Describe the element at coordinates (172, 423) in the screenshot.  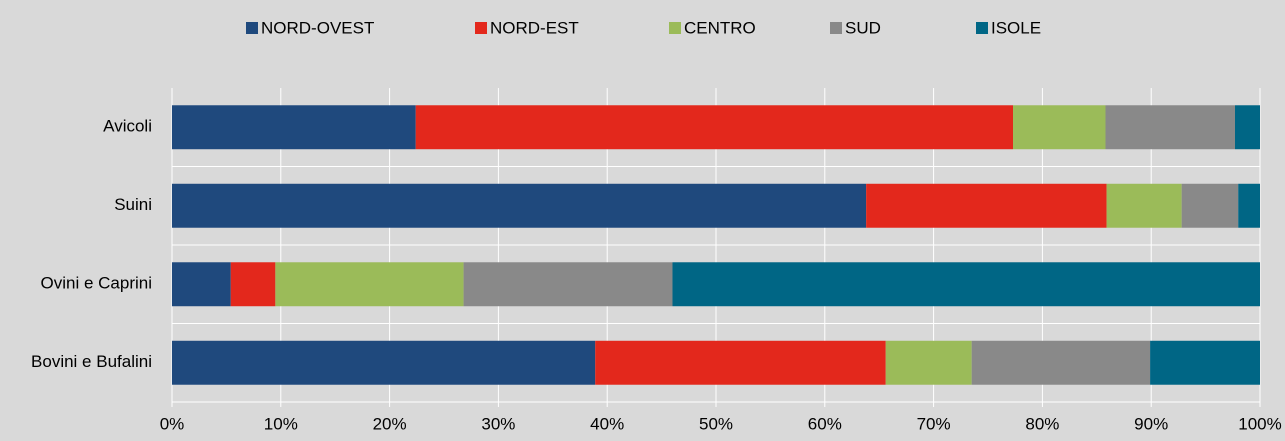
I see `x-tick-label: 0%` at that location.